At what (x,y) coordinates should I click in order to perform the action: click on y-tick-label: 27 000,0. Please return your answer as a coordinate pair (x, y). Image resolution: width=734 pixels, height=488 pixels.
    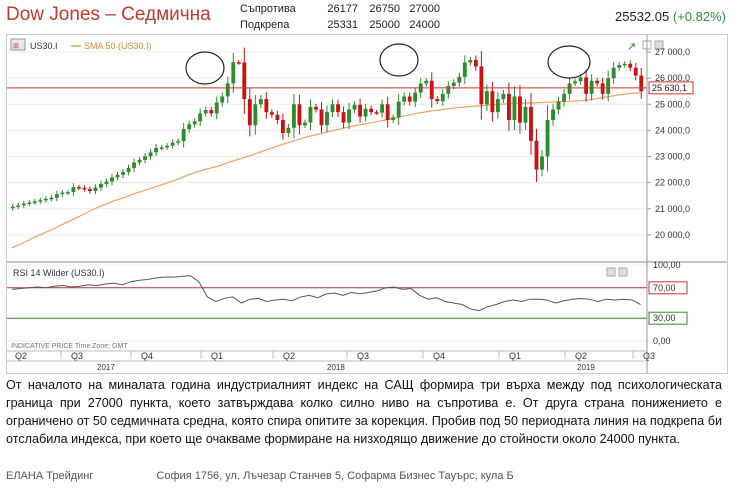
    Looking at the image, I should click on (672, 52).